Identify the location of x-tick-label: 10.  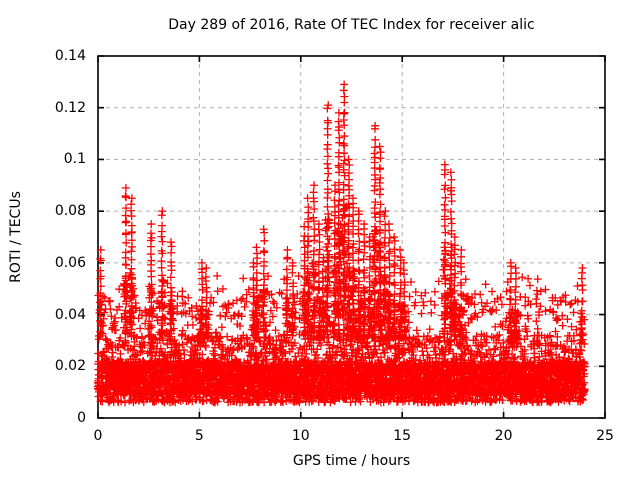
(300, 436).